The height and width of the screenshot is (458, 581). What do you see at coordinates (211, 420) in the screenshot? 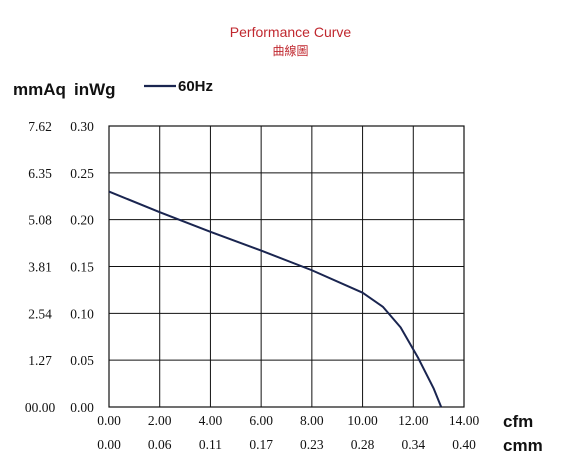
I see `x-tick-label-cfm: 4.00` at bounding box center [211, 420].